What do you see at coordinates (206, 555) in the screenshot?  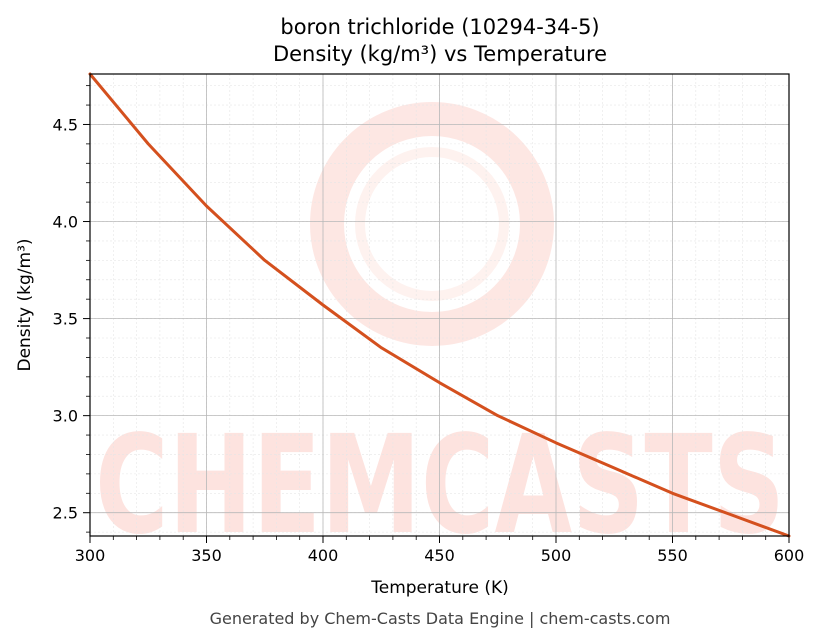 I see `x-tick-label: 350` at bounding box center [206, 555].